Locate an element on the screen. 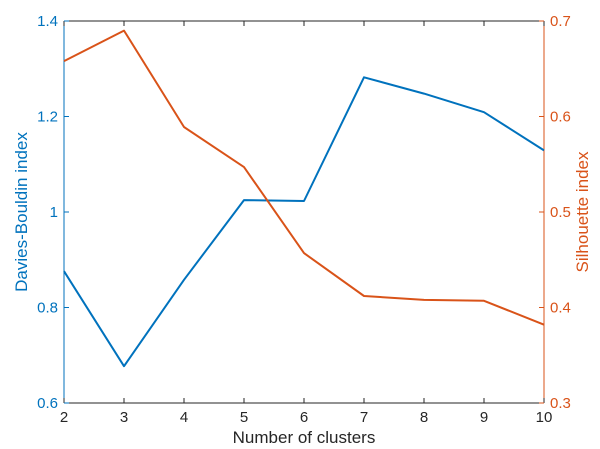 Image resolution: width=600 pixels, height=449 pixels. left-y-axis-title: Davies-Bouldin index is located at coordinates (21, 212).